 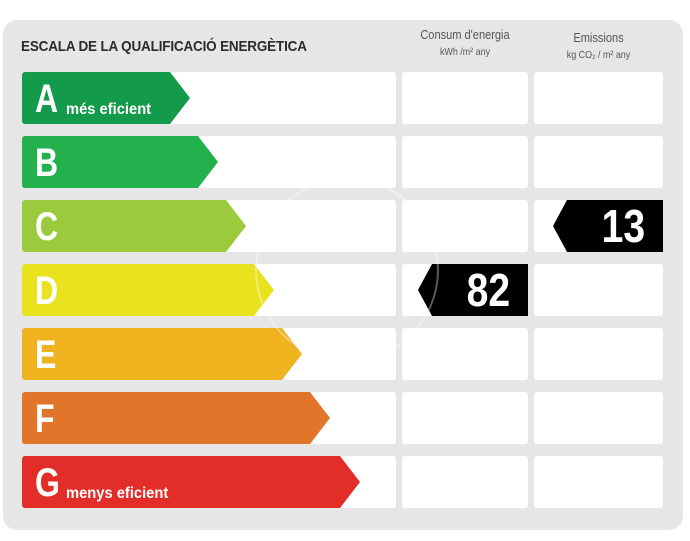 I want to click on rating-letter: E, so click(x=46, y=355).